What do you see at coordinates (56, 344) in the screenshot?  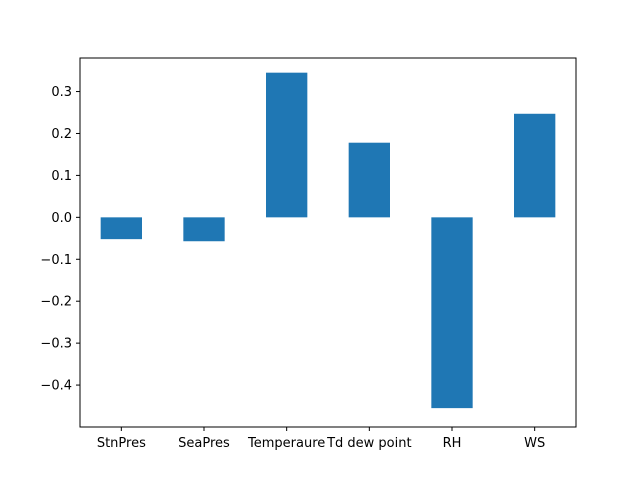 I see `y-tick-label: −0.3` at bounding box center [56, 344].